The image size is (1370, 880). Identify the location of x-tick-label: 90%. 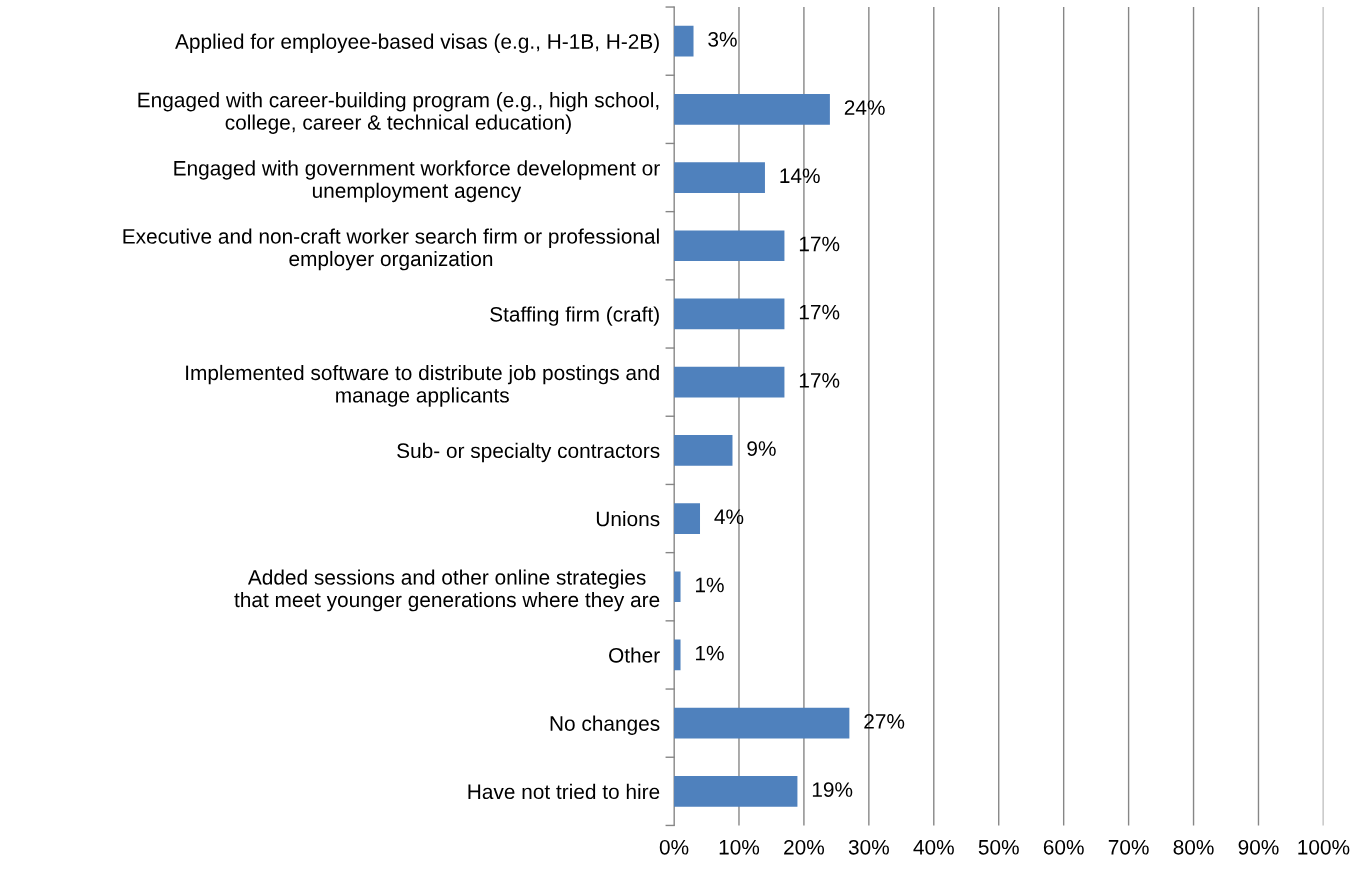
(1258, 847).